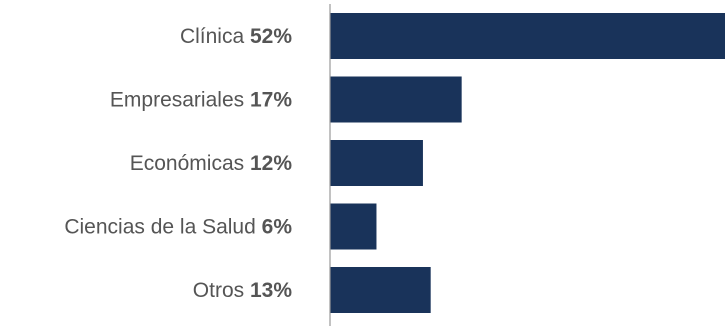 The width and height of the screenshot is (725, 326). What do you see at coordinates (215, 36) in the screenshot?
I see `category-name: Clínica` at bounding box center [215, 36].